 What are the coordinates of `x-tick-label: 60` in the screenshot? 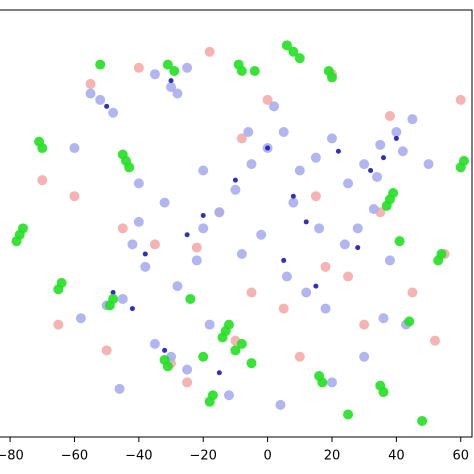 It's located at (460, 456).